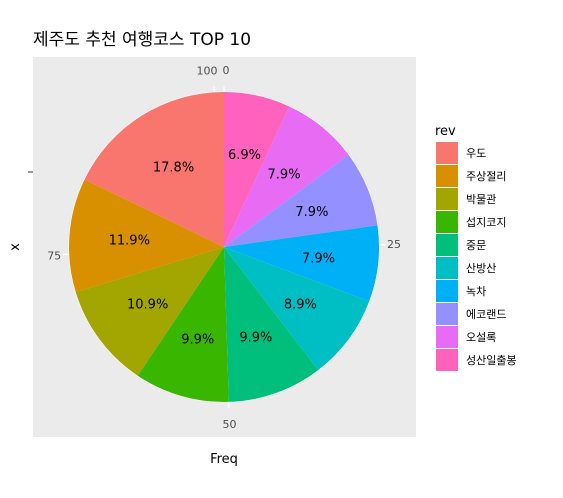 This screenshot has height=498, width=563. I want to click on slice-label-산방산: 8.9%, so click(300, 305).